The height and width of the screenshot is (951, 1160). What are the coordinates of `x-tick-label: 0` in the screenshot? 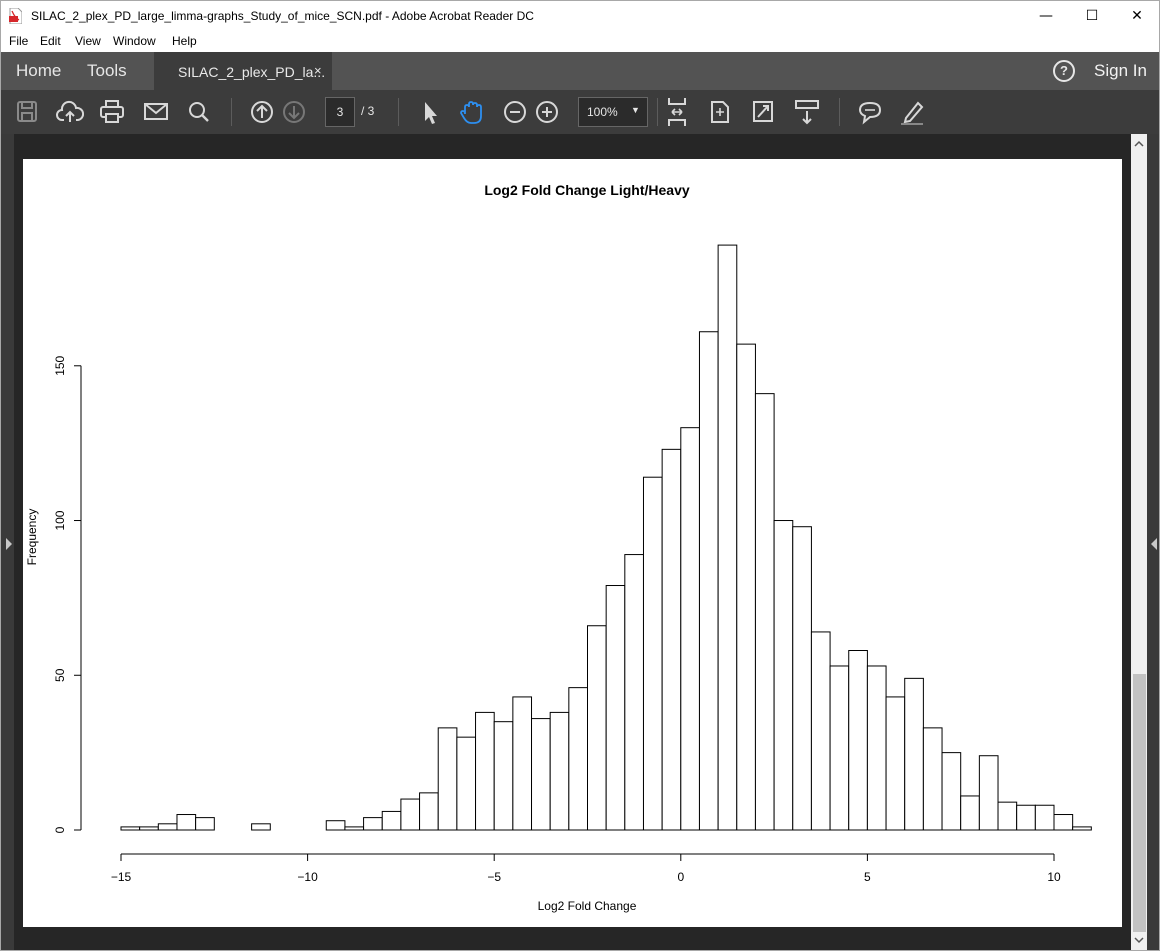 It's located at (680, 877).